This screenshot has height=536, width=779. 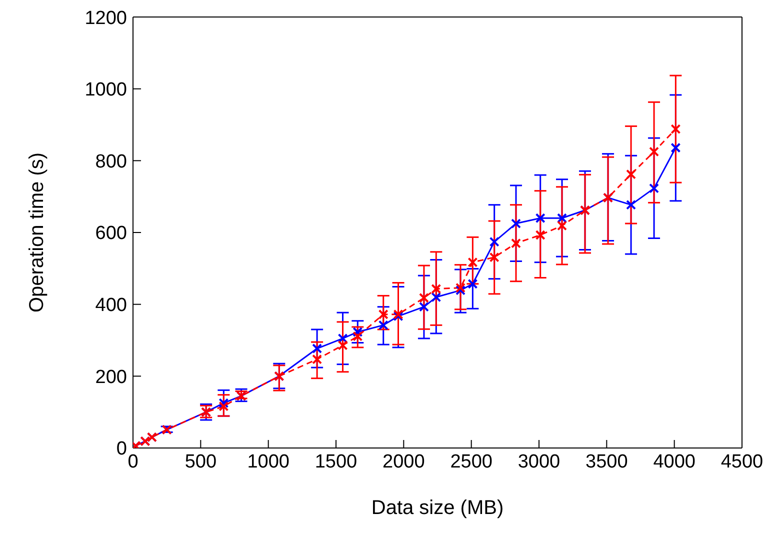 What do you see at coordinates (105, 18) in the screenshot?
I see `y-tick-label: 1200` at bounding box center [105, 18].